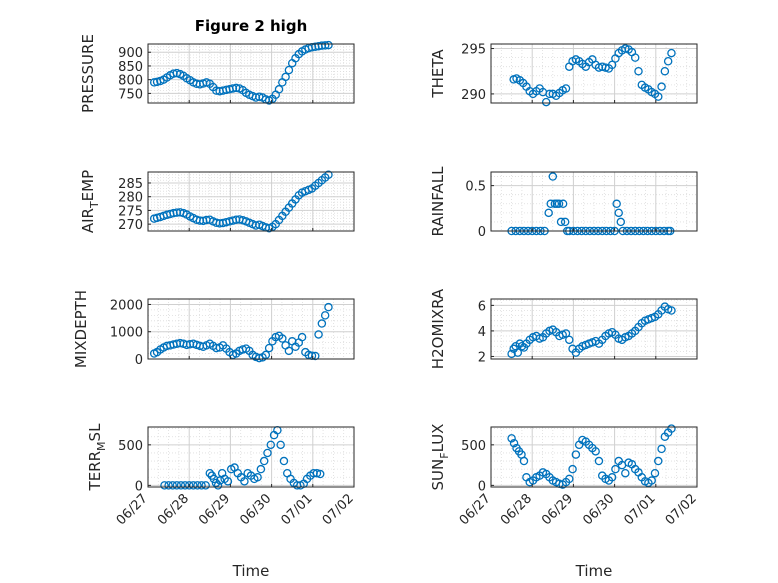 Image resolution: width=778 pixels, height=583 pixels. I want to click on y-tick-label: 900, so click(130, 53).